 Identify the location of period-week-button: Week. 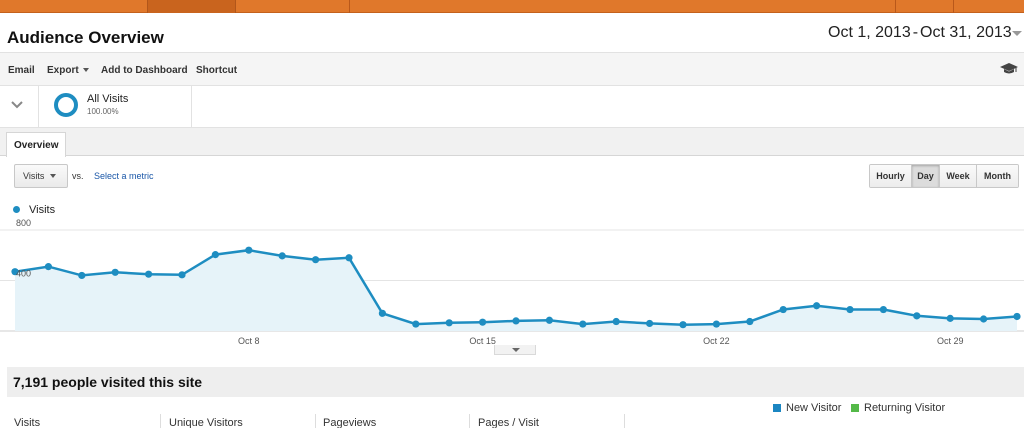
(958, 176).